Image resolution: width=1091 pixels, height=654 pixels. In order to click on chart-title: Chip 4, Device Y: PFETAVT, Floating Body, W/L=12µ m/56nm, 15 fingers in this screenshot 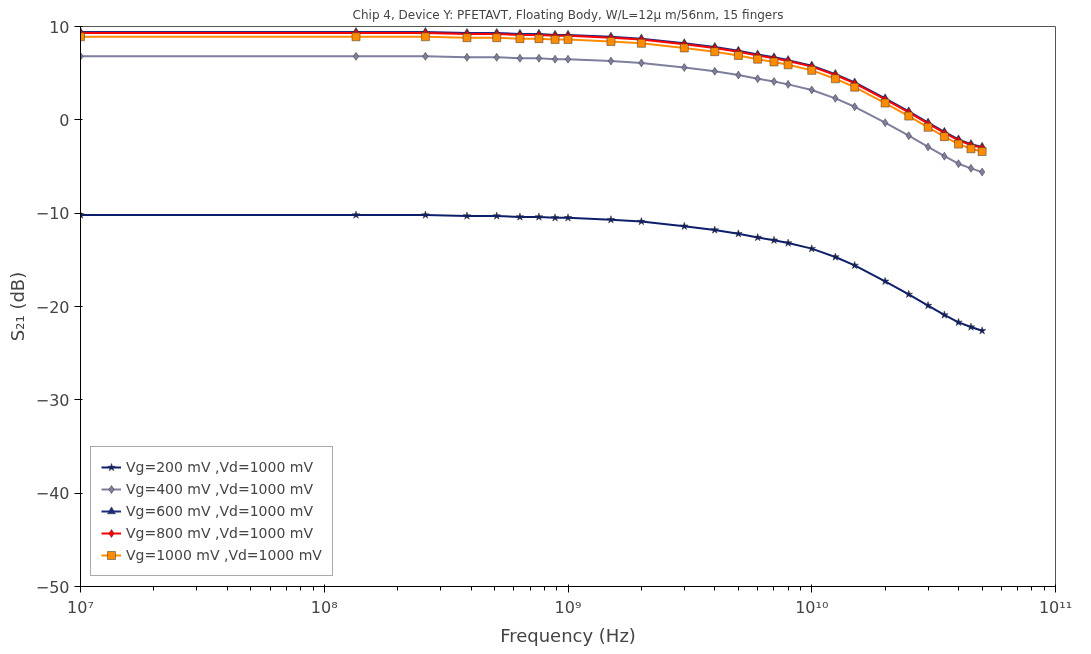, I will do `click(568, 14)`.